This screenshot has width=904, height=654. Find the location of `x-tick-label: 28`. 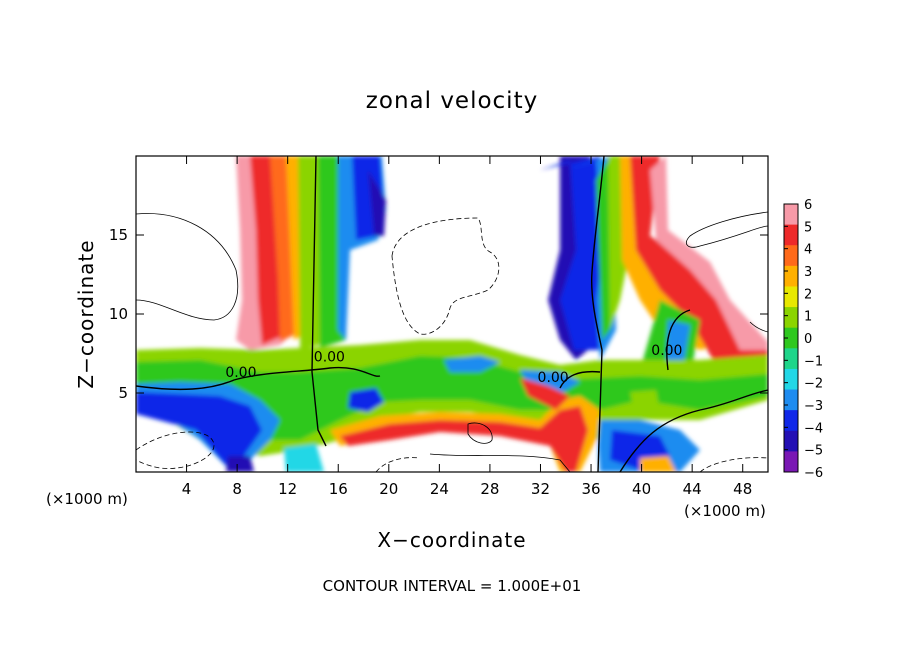

x-tick-label: 28 is located at coordinates (489, 489).